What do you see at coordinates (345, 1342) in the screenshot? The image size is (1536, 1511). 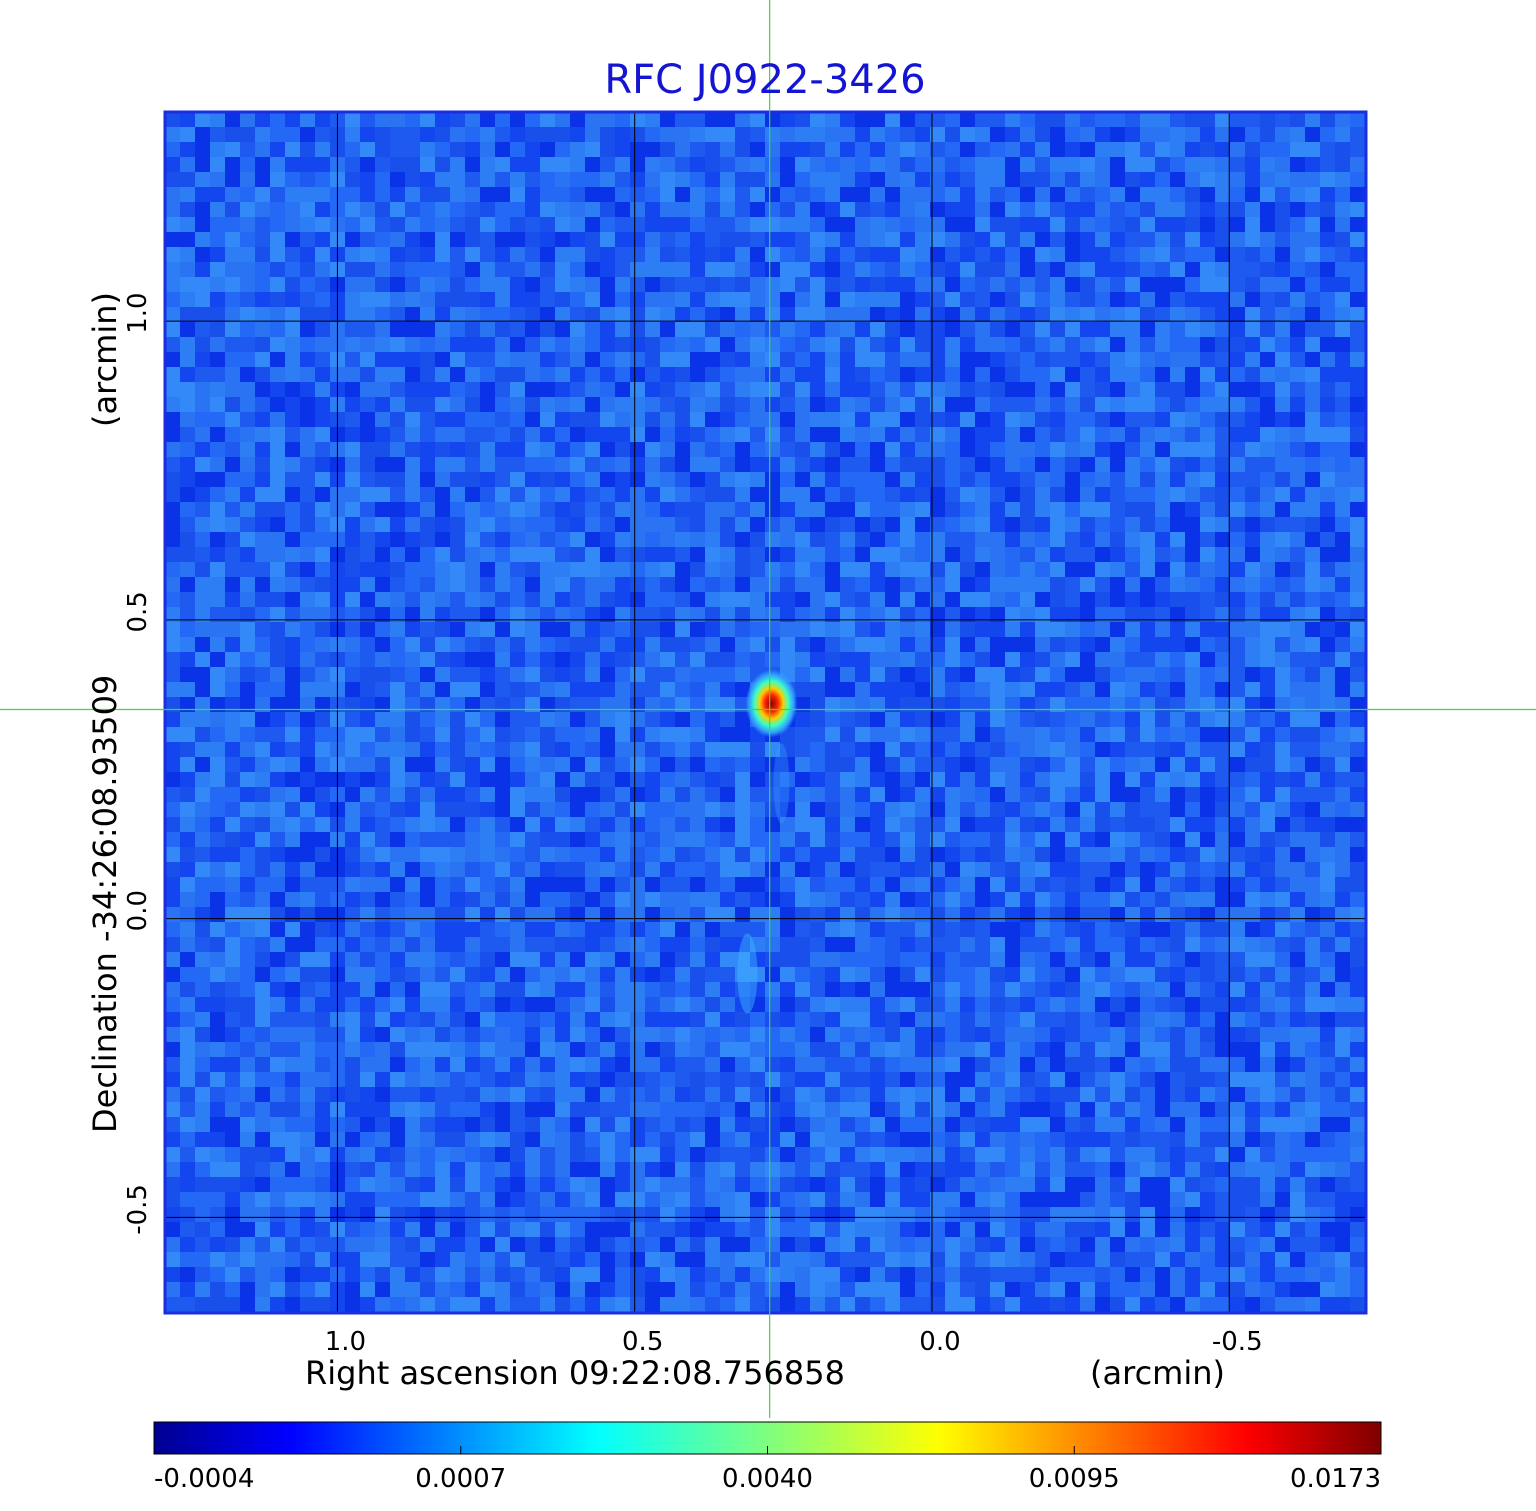 I see `x-tick-label: 1.0` at bounding box center [345, 1342].